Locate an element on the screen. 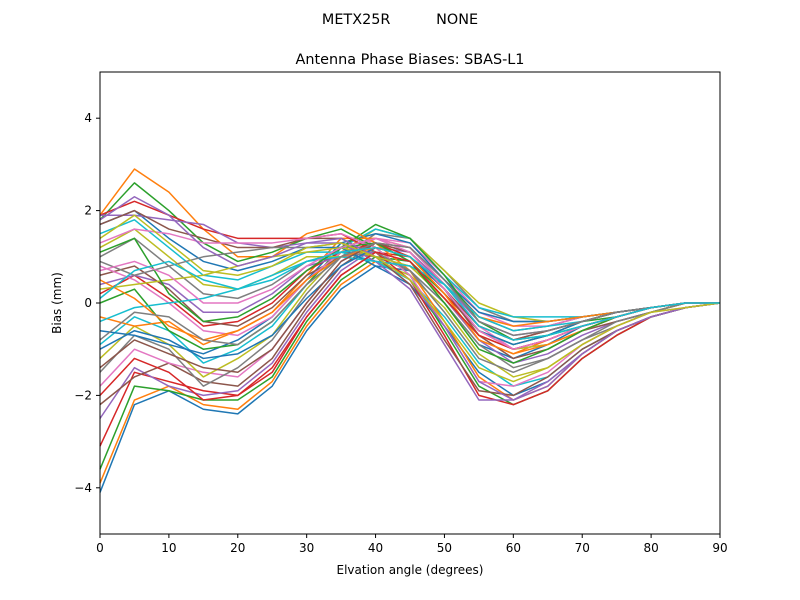 This screenshot has height=600, width=800. y-tick-label: 2 is located at coordinates (88, 211).